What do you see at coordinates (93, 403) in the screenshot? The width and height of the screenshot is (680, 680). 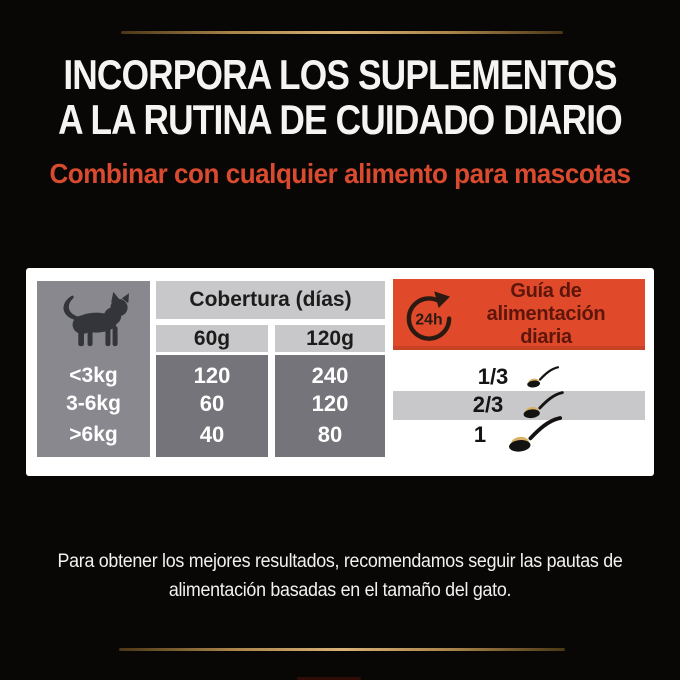 I see `weight-label: 3-6kg` at bounding box center [93, 403].